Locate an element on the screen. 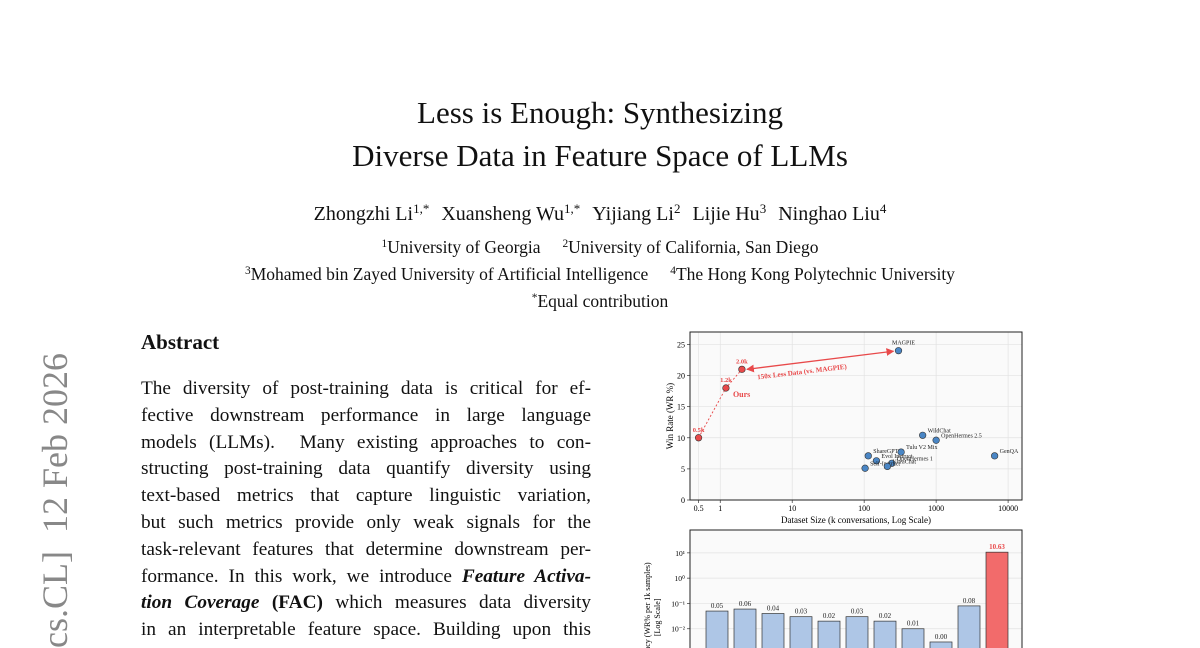 This screenshot has width=1200, height=648. affiliation-text: University of California, San Diego is located at coordinates (693, 247).